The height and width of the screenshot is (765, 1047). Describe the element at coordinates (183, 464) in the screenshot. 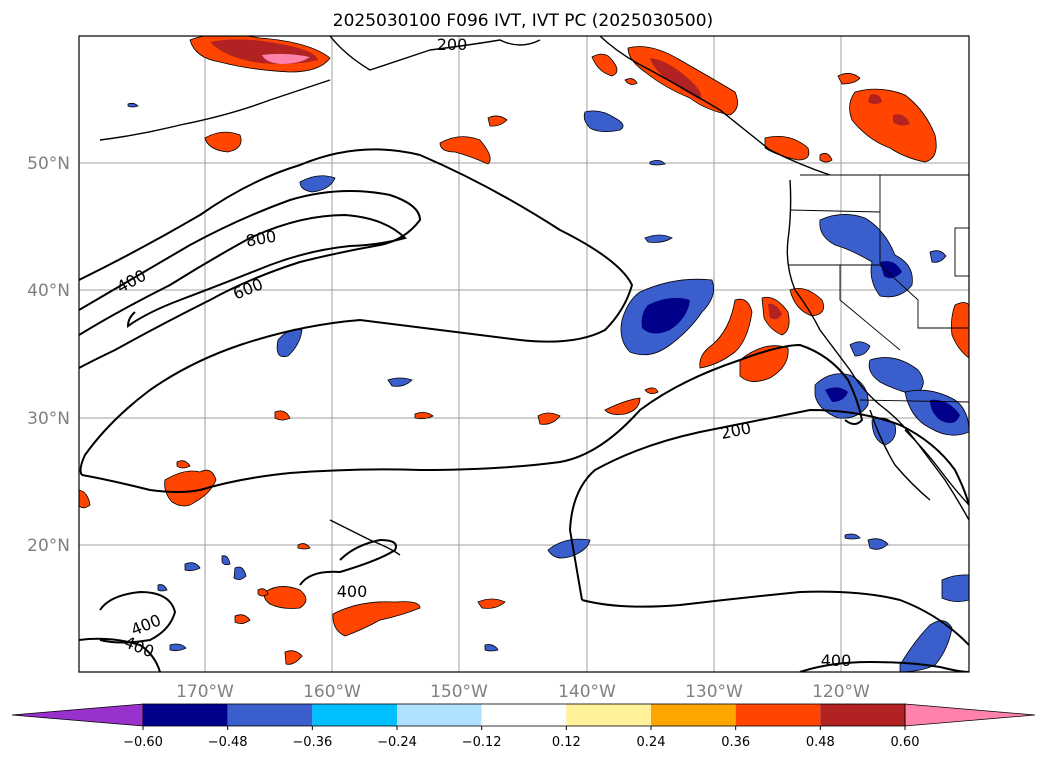

I see `anomaly-pos-t` at that location.